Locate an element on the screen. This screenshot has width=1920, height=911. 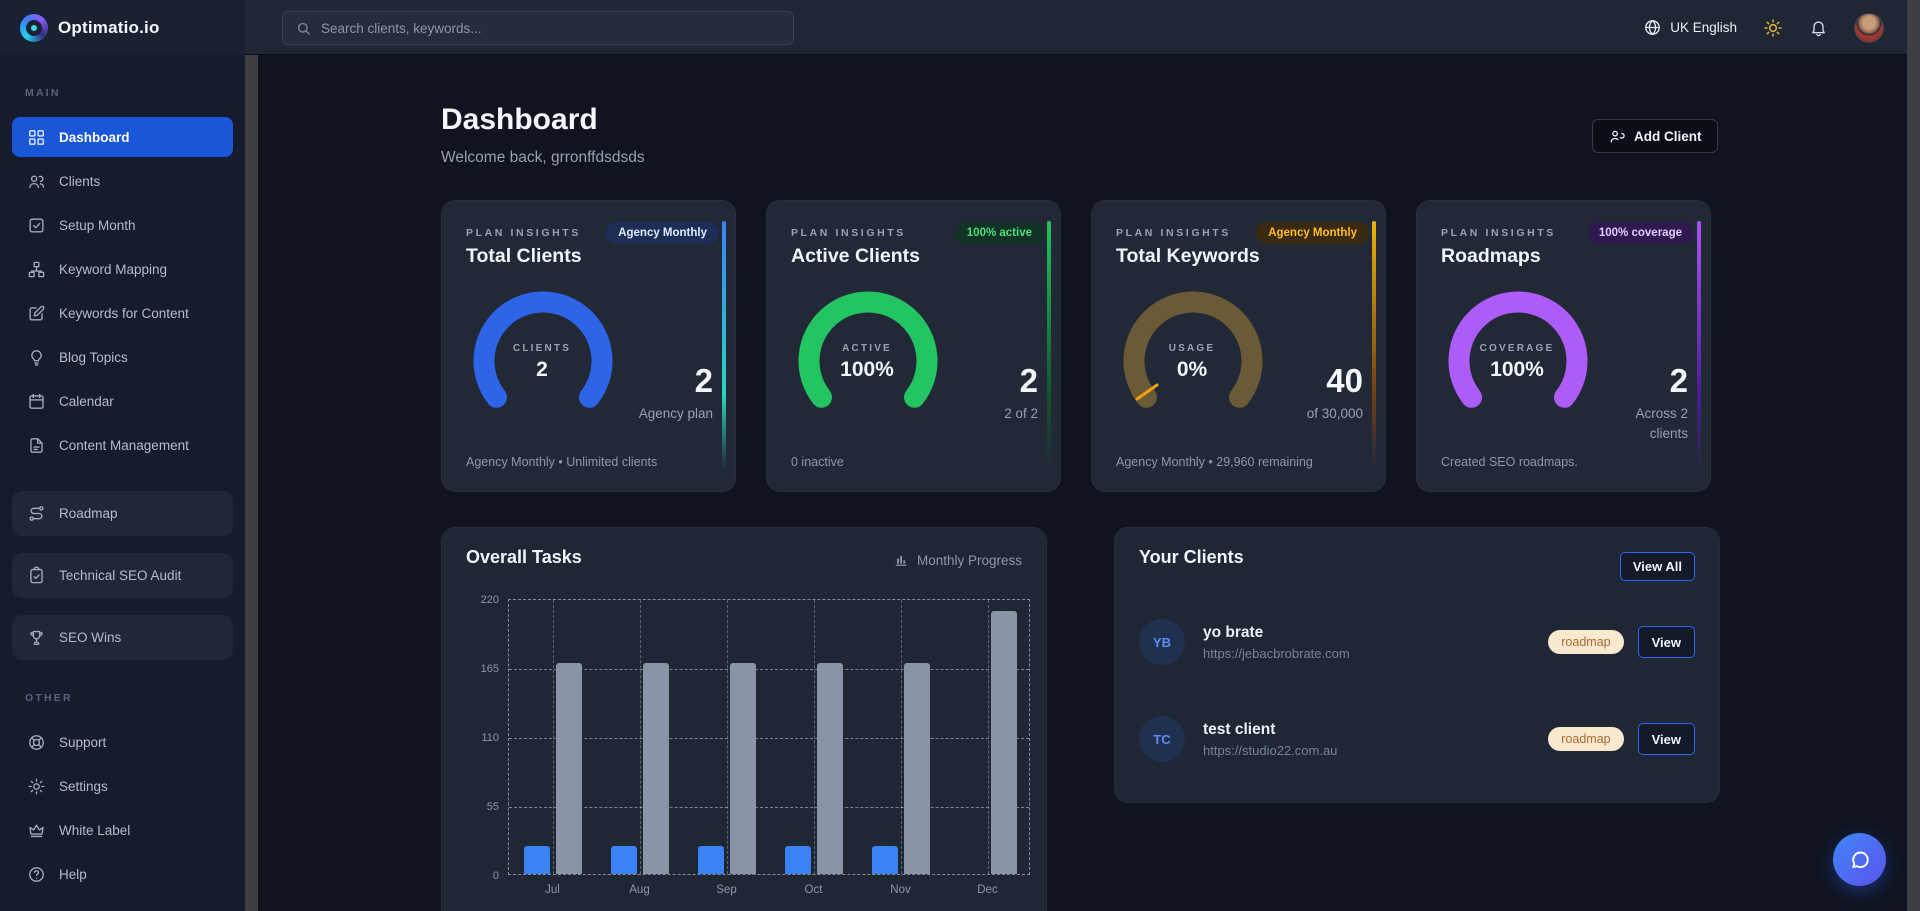
client-avatar: YB is located at coordinates (1162, 642).